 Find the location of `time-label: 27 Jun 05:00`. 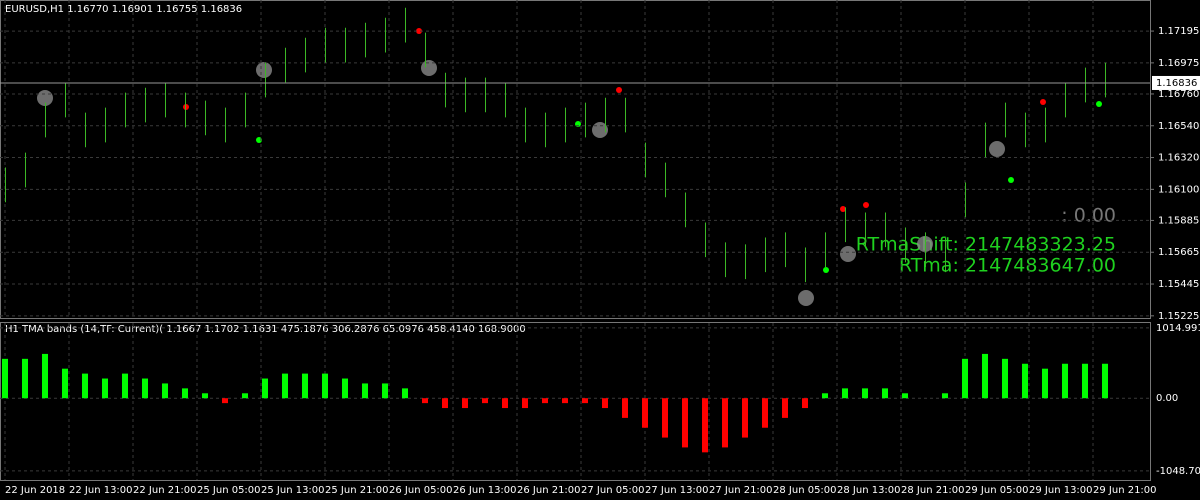

time-label: 27 Jun 05:00 is located at coordinates (613, 490).